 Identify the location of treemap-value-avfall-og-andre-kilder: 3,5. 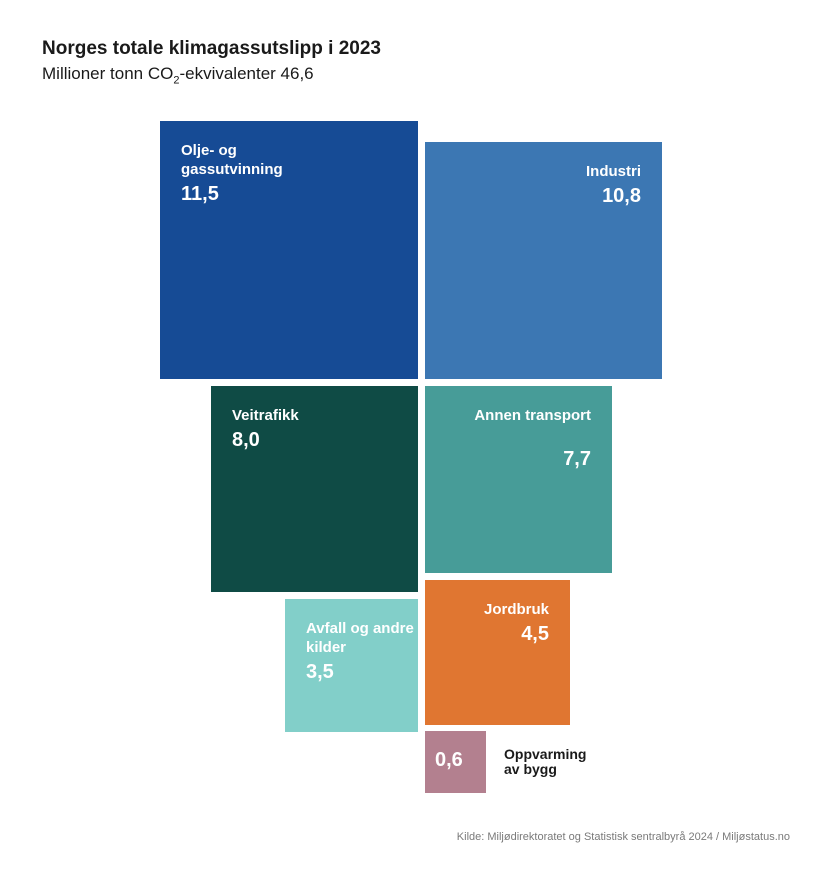
(320, 672).